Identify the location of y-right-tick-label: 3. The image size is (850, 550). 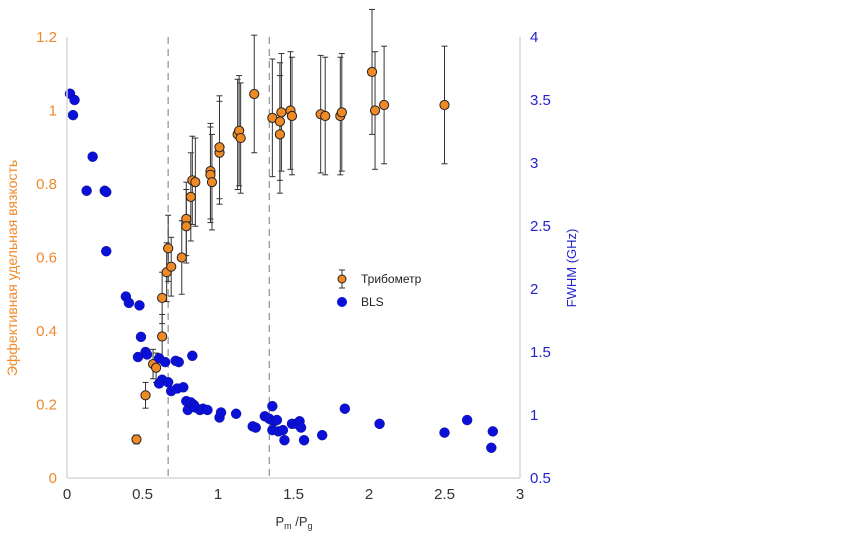
(534, 163).